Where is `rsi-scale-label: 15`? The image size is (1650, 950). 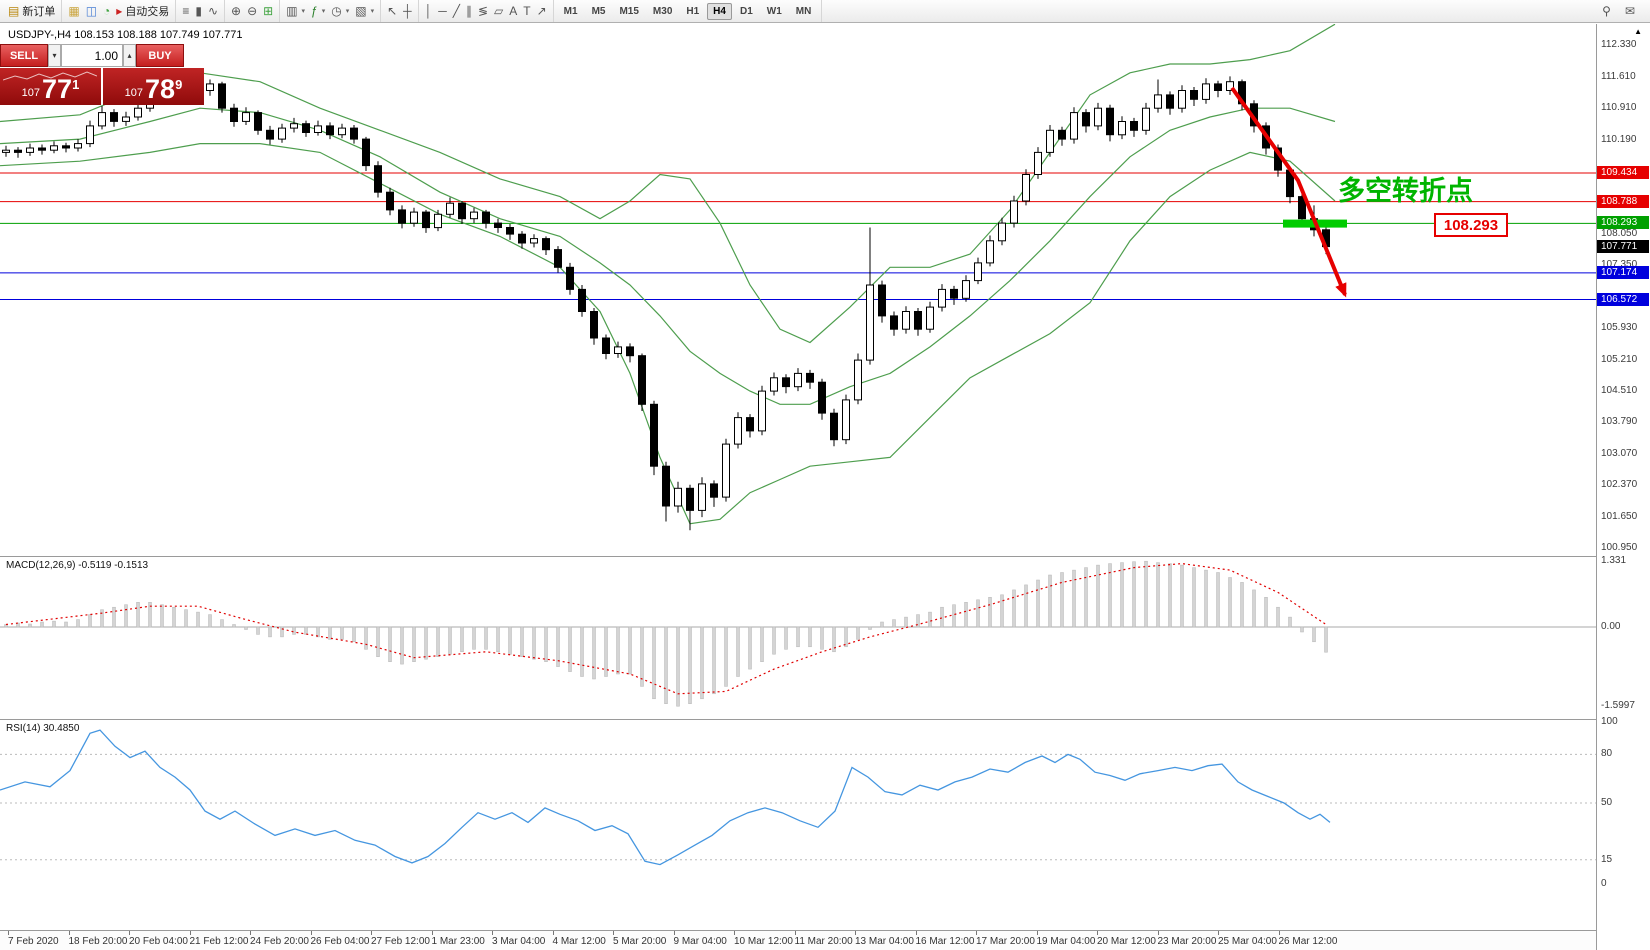
rsi-scale-label: 15 is located at coordinates (1607, 859).